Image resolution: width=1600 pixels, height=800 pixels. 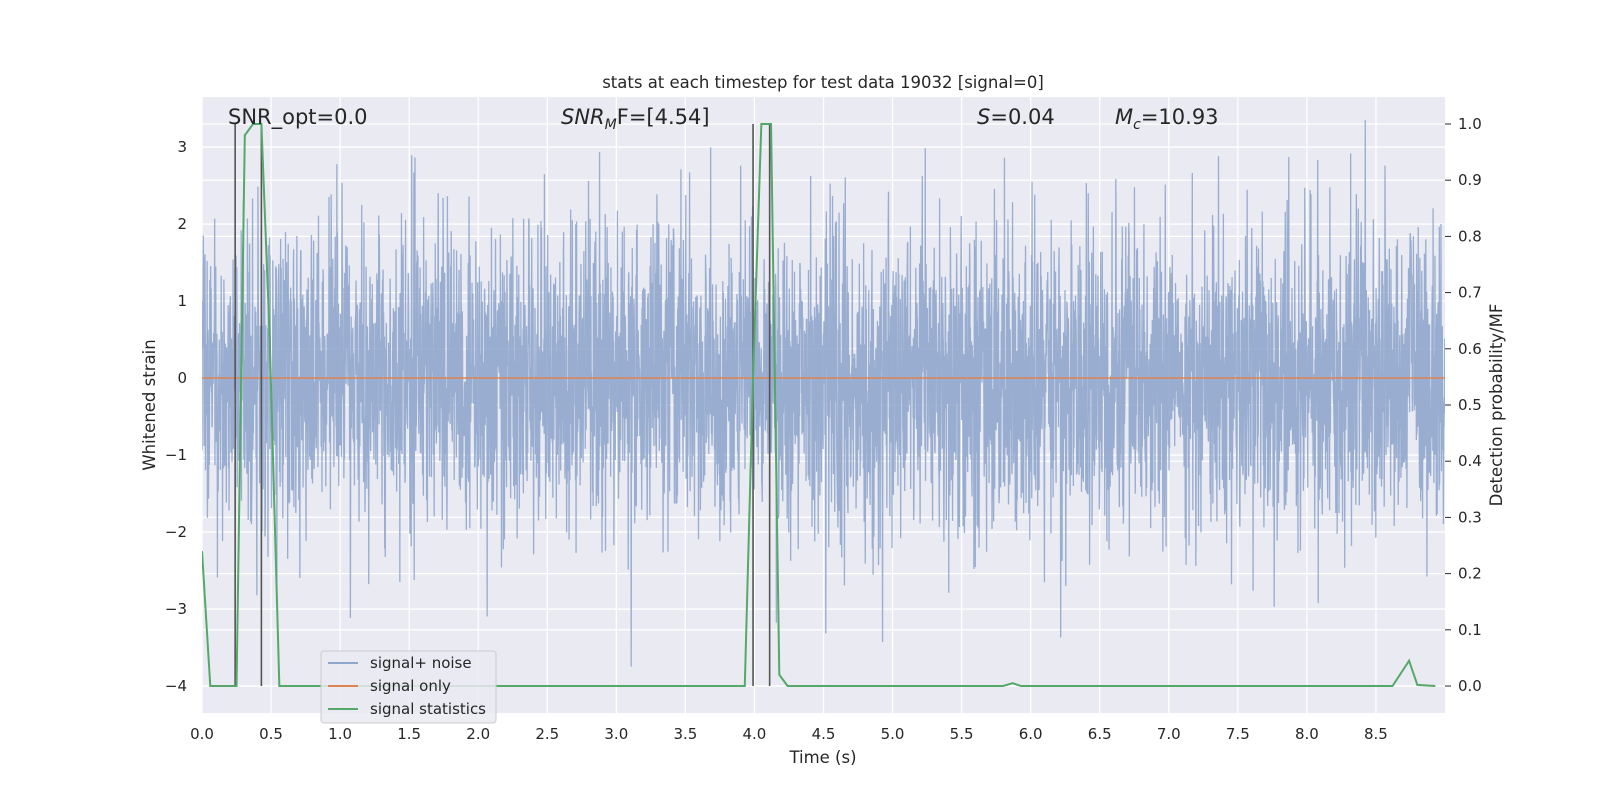 I want to click on y2-tick-label: 0.1, so click(x=1470, y=630).